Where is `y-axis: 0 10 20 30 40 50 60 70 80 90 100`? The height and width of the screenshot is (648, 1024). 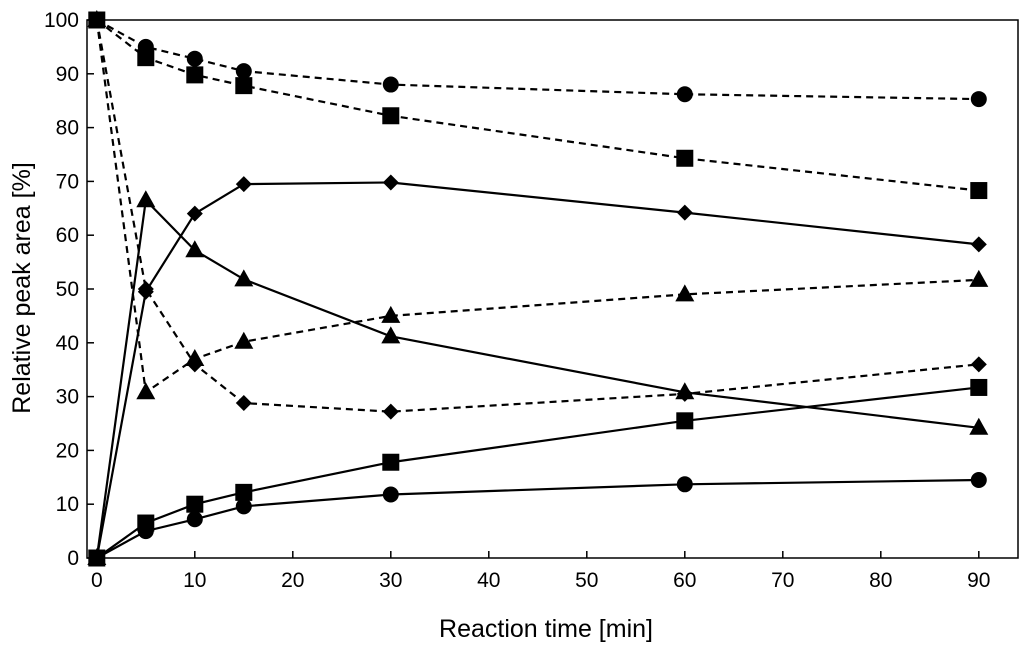
y-axis: 0 10 20 30 40 50 60 70 80 90 100 is located at coordinates (69, 289).